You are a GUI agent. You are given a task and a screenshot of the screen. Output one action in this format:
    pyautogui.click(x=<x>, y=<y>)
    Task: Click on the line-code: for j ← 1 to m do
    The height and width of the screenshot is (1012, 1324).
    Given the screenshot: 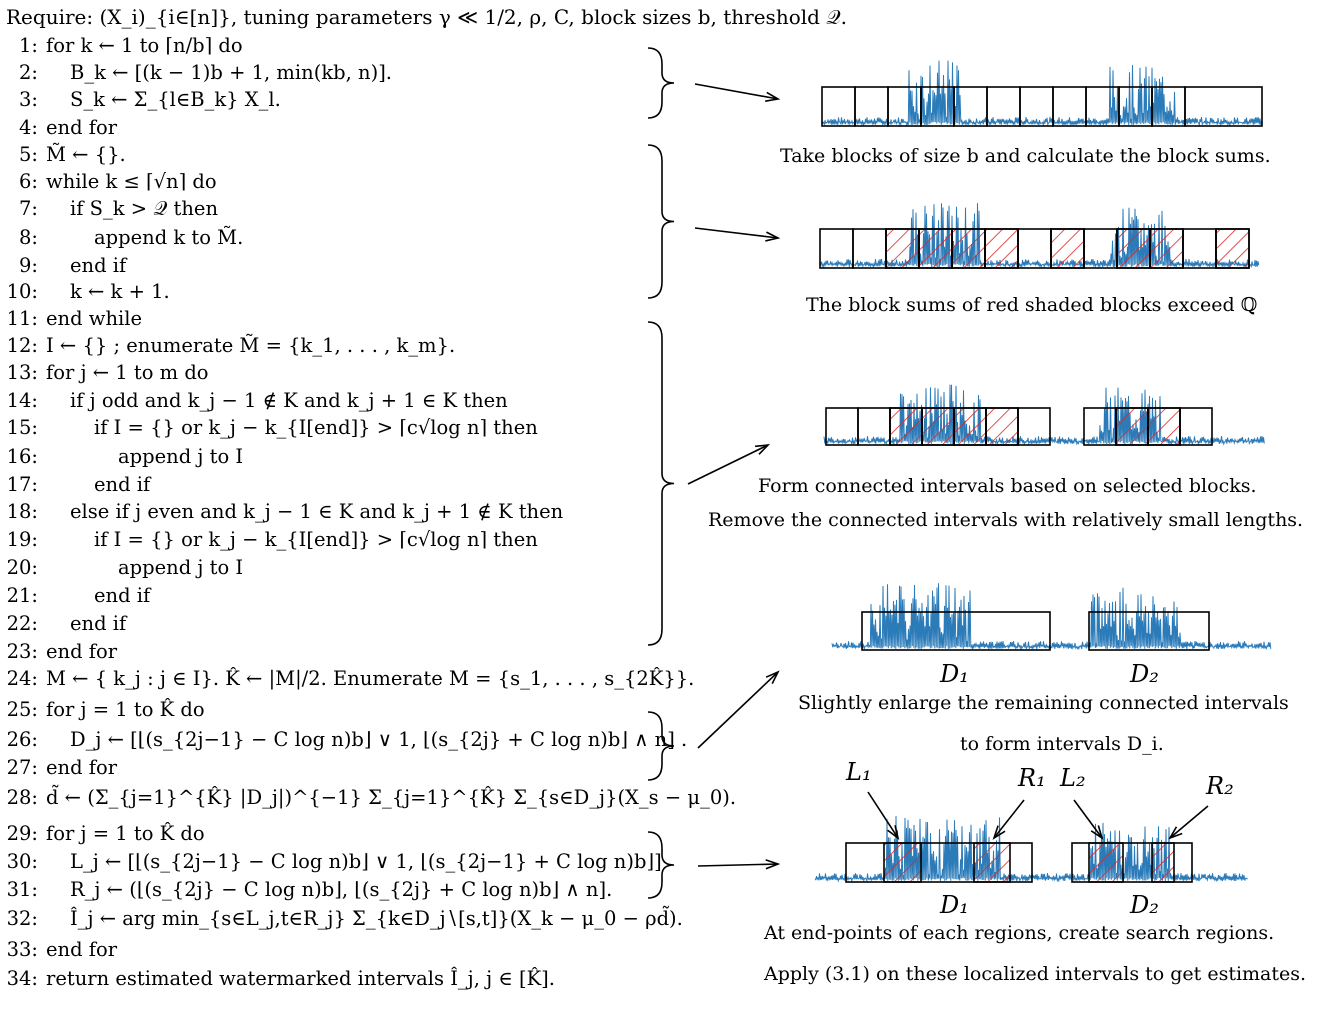 What is the action you would take?
    pyautogui.click(x=127, y=372)
    